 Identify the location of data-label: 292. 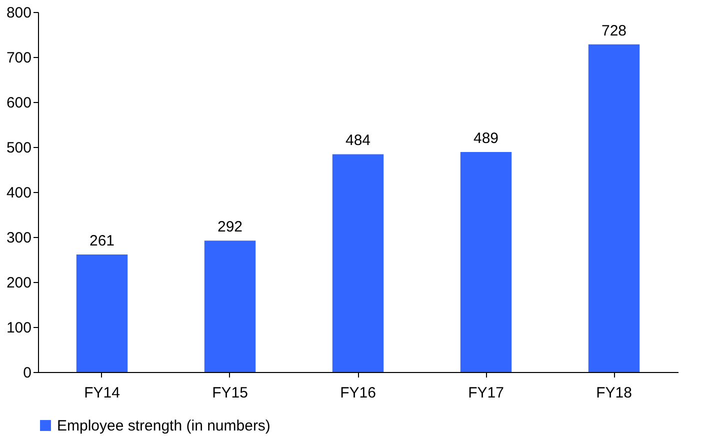
(230, 227).